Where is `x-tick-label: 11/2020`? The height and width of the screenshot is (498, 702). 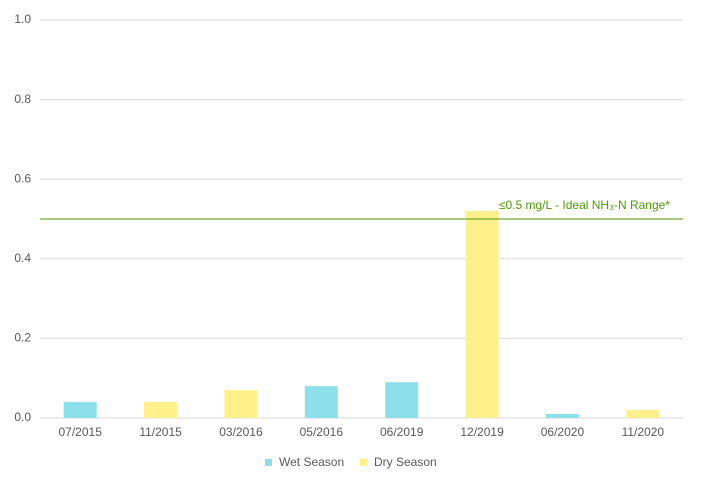 x-tick-label: 11/2020 is located at coordinates (643, 432).